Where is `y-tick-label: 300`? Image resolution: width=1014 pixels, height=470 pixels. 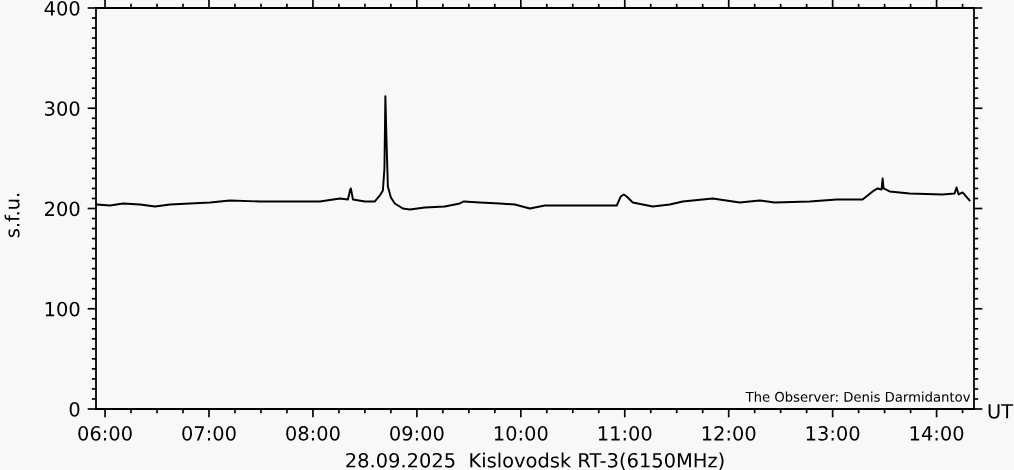 y-tick-label: 300 is located at coordinates (62, 108).